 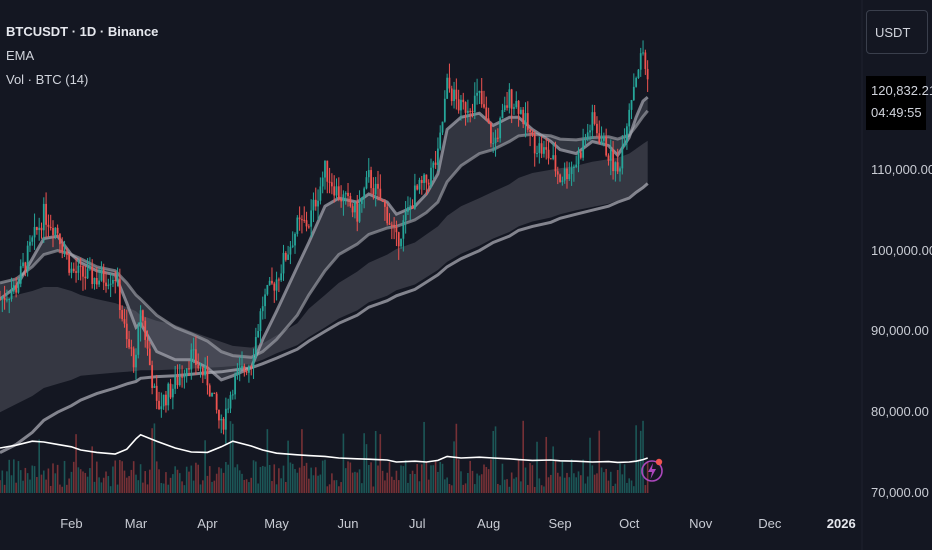 What do you see at coordinates (897, 32) in the screenshot?
I see `currency-button: USDT` at bounding box center [897, 32].